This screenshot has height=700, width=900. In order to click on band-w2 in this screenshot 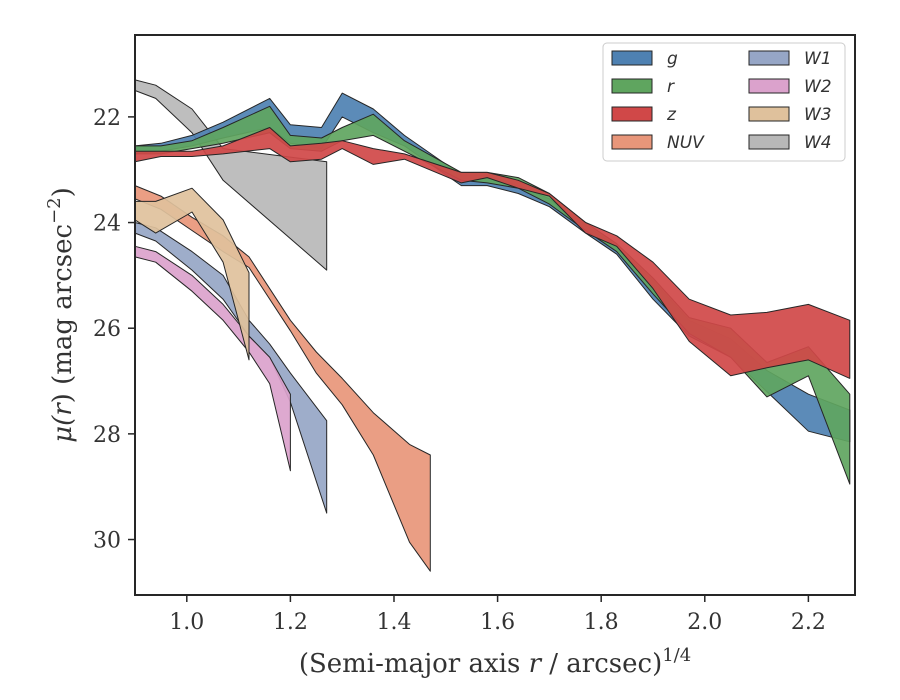, I will do `click(212, 358)`.